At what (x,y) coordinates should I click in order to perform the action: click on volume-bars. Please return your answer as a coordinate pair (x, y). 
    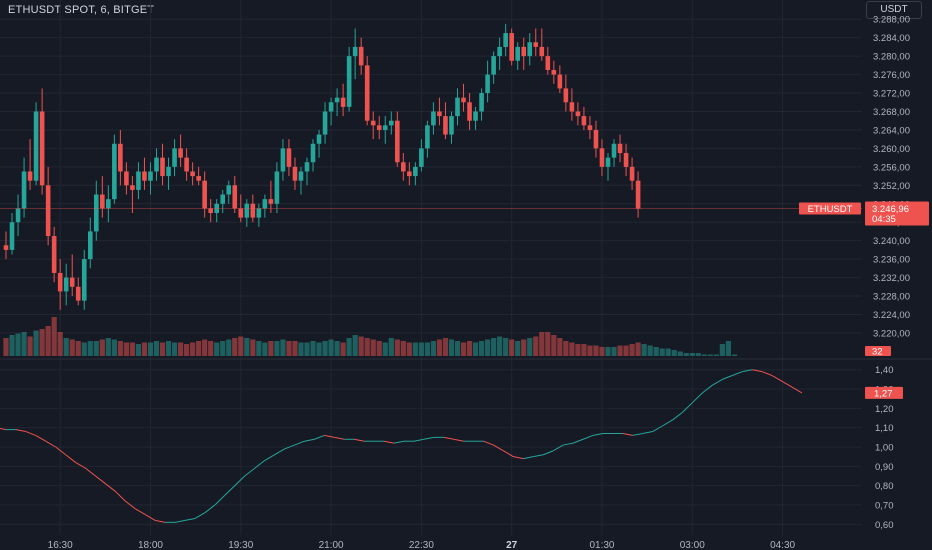
    Looking at the image, I should click on (370, 336).